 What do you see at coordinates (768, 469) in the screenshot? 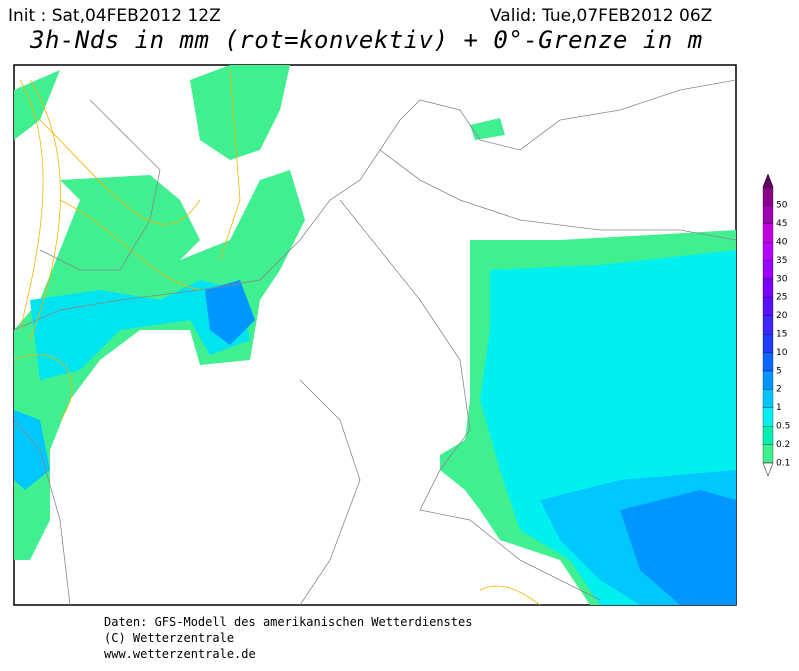
I see `legend-bottom-arrow` at bounding box center [768, 469].